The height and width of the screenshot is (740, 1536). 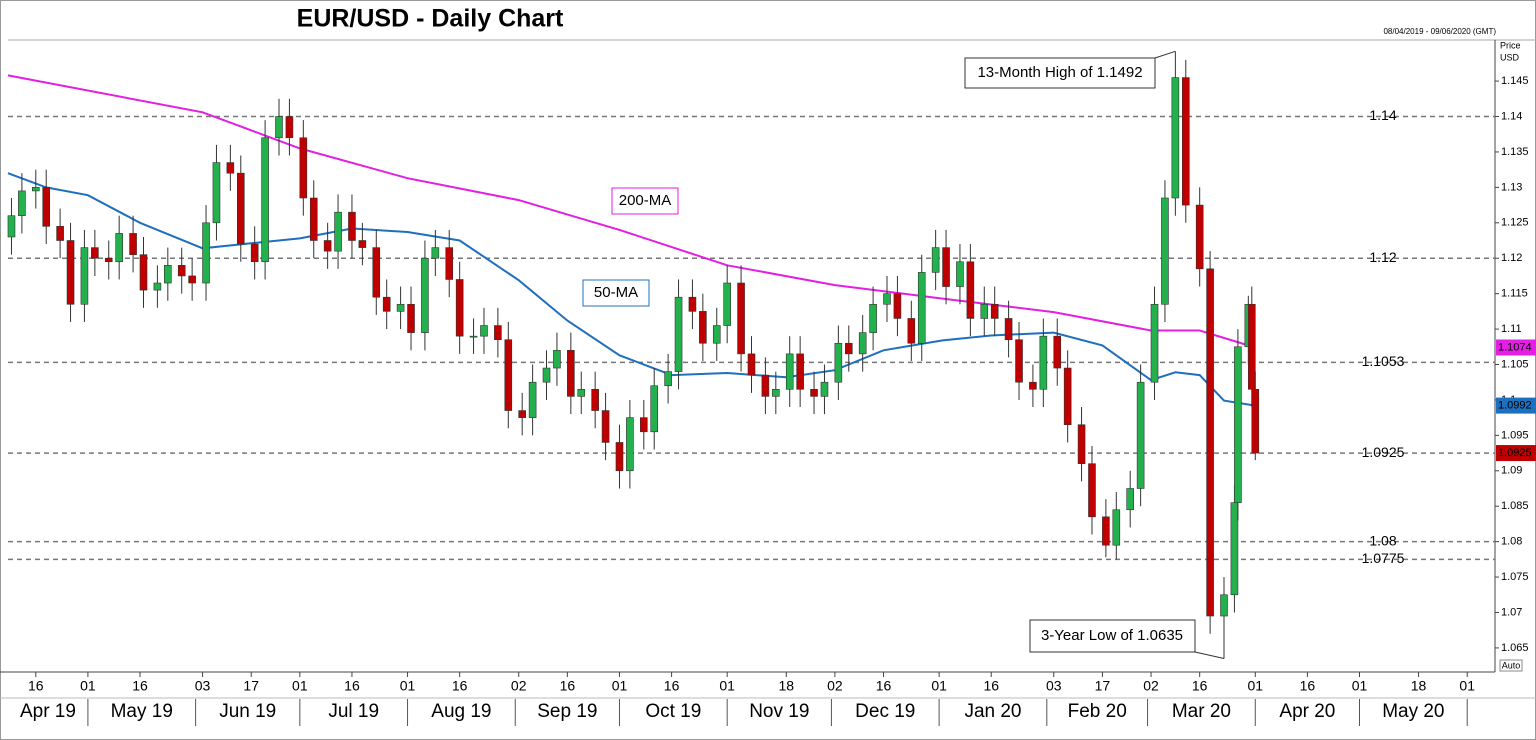 I want to click on y-tick-label: 1.11, so click(x=1511, y=329).